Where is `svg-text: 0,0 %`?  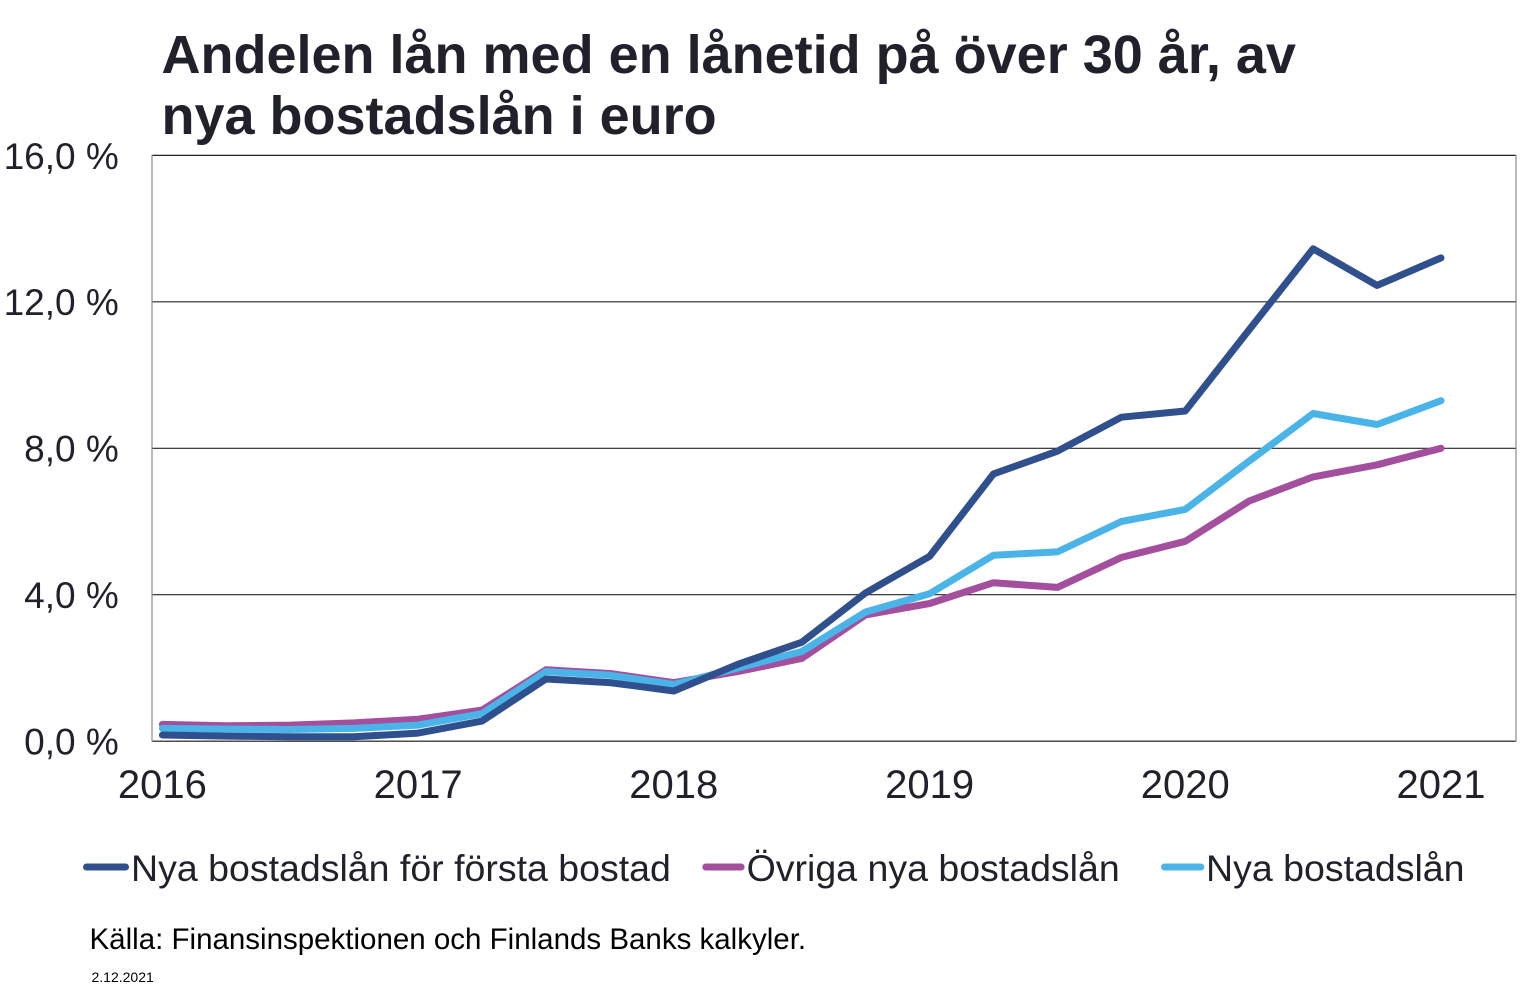
svg-text: 0,0 % is located at coordinates (71, 742).